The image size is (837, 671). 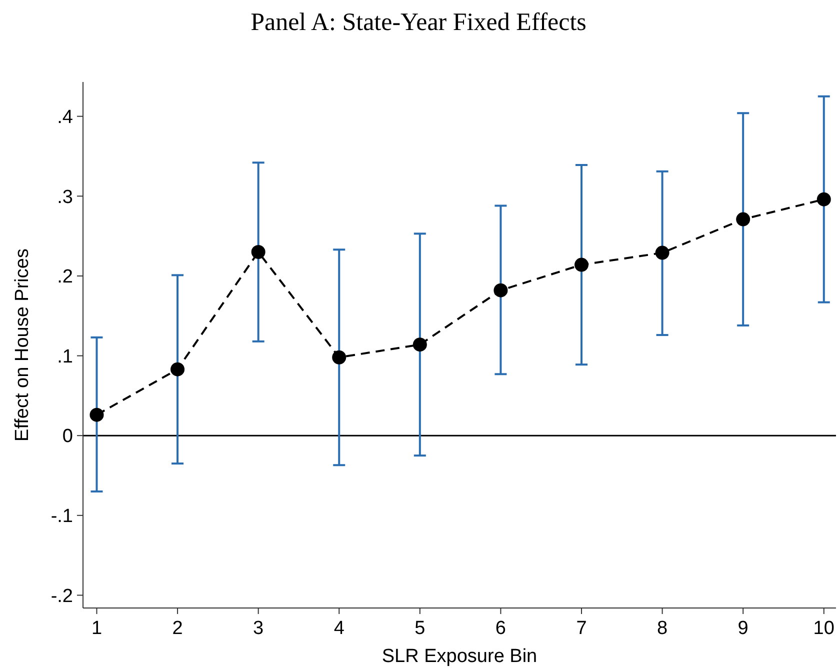 What do you see at coordinates (460, 656) in the screenshot?
I see `x-axis-title: SLR Exposure Bin` at bounding box center [460, 656].